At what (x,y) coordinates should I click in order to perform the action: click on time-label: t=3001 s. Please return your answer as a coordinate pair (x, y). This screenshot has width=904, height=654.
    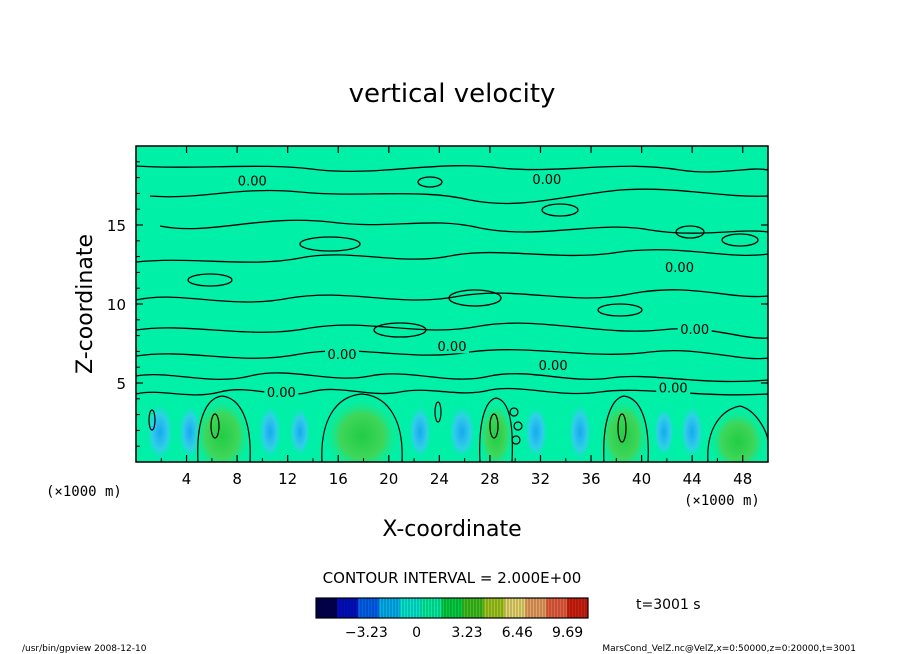
    Looking at the image, I should click on (668, 605).